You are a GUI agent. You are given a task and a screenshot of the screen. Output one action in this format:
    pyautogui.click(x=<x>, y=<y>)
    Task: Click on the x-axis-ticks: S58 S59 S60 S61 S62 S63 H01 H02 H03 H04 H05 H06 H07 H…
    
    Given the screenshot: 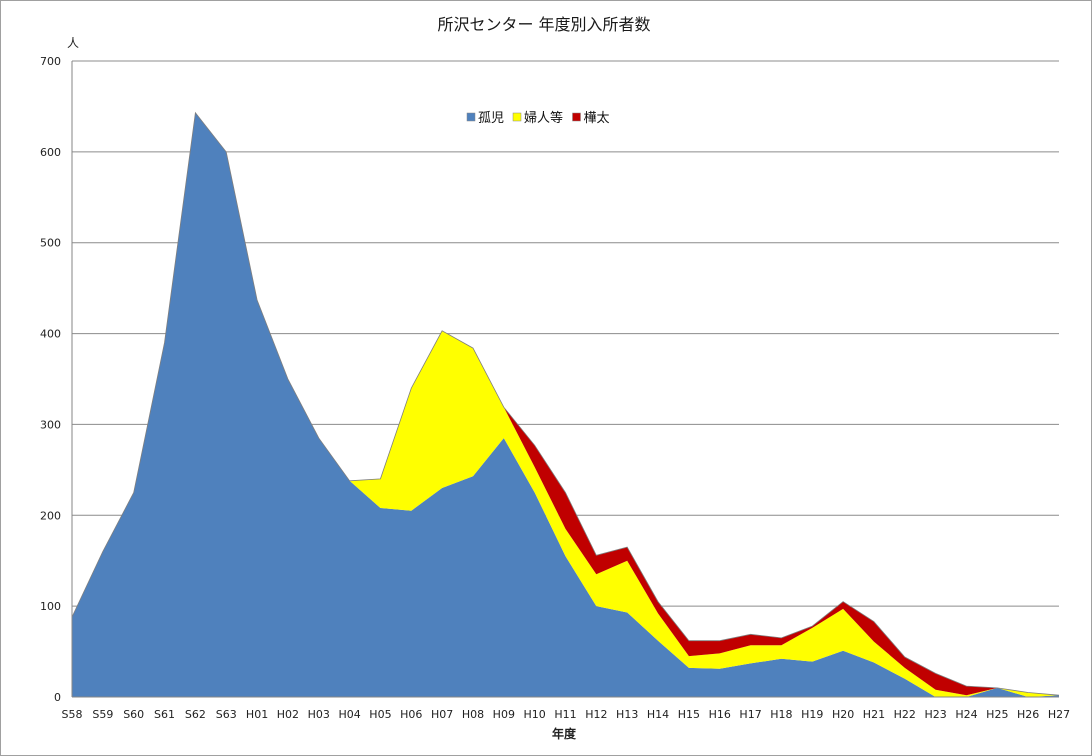 What is the action you would take?
    pyautogui.click(x=566, y=714)
    